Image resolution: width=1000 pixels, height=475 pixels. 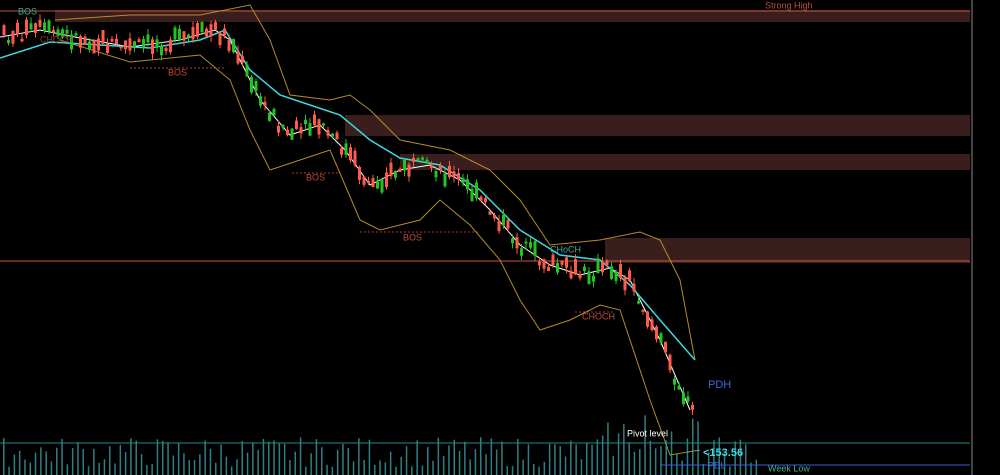 I want to click on price-label: <153.56, so click(x=723, y=453).